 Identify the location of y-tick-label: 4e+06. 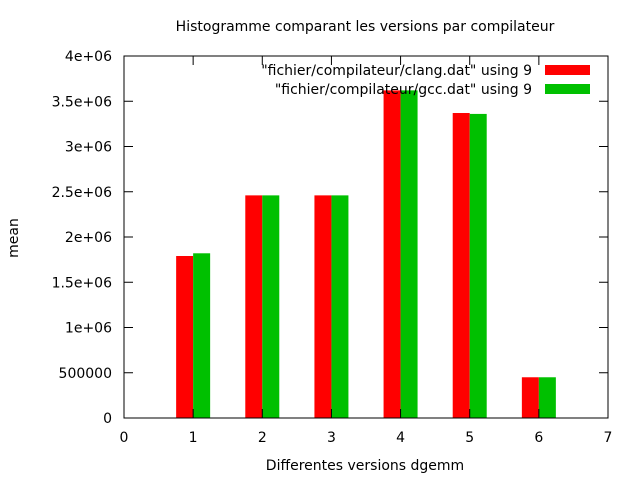
(88, 57).